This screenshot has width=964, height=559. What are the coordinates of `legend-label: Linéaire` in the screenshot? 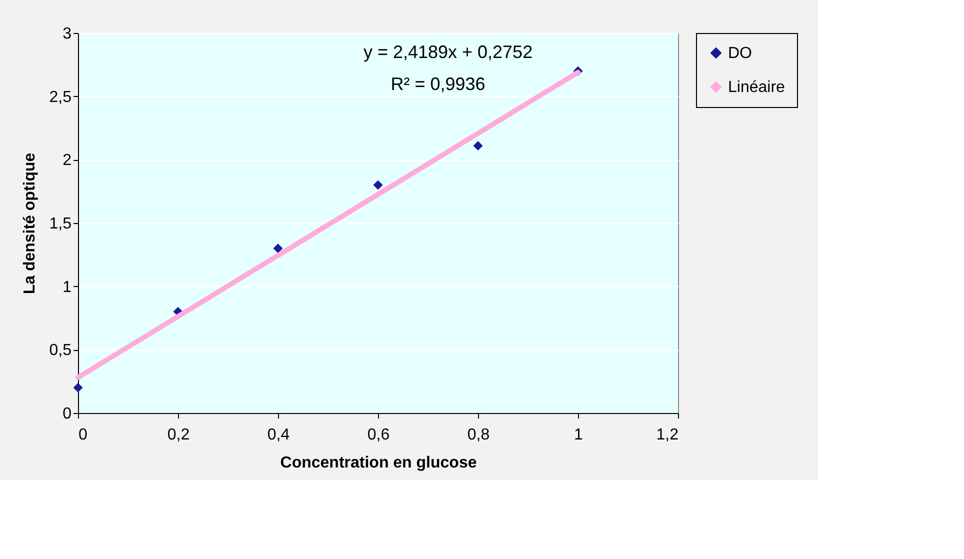 It's located at (757, 87).